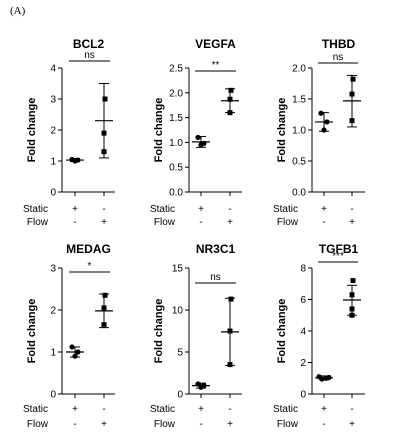 The image size is (407, 440). What do you see at coordinates (196, 336) in the screenshot?
I see `chart-panel-nr3c1: NR3C1 Fold change 0 5 10 15 ns Static + - Flow - +` at bounding box center [196, 336].